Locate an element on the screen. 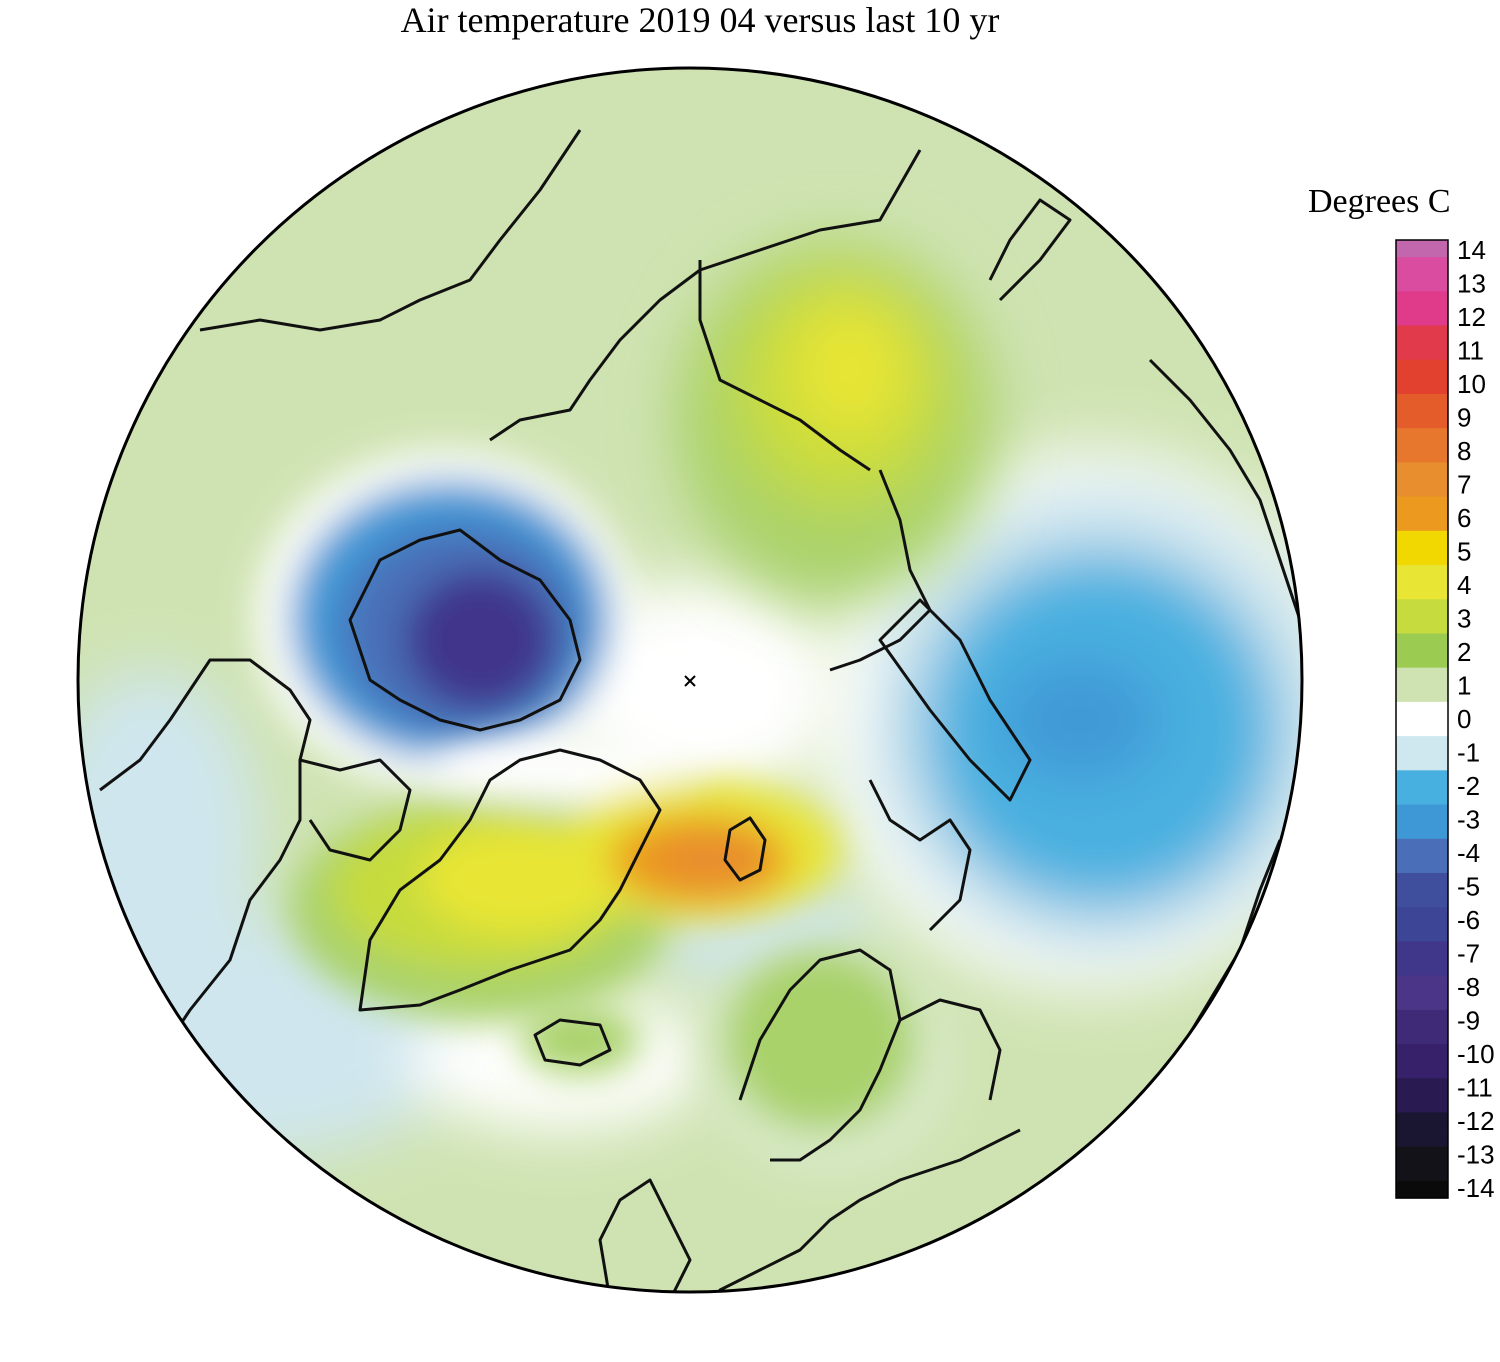 This screenshot has height=1362, width=1500. siberia-east-coast is located at coordinates (705, 295).